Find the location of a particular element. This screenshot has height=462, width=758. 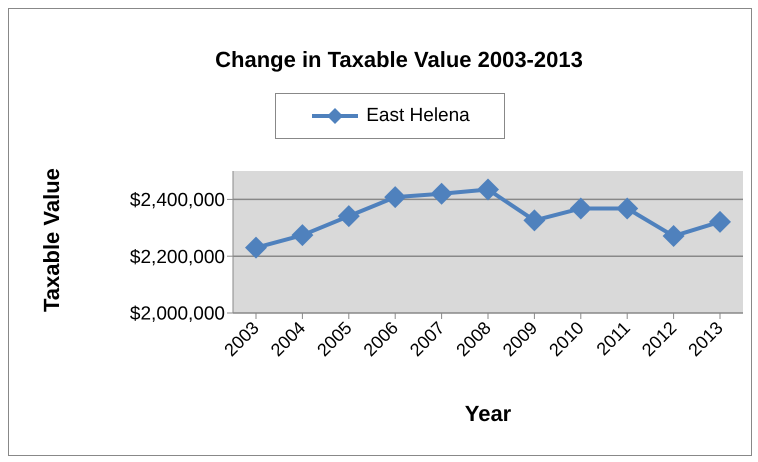

y-tick-label: $2,200,000 is located at coordinates (177, 257).